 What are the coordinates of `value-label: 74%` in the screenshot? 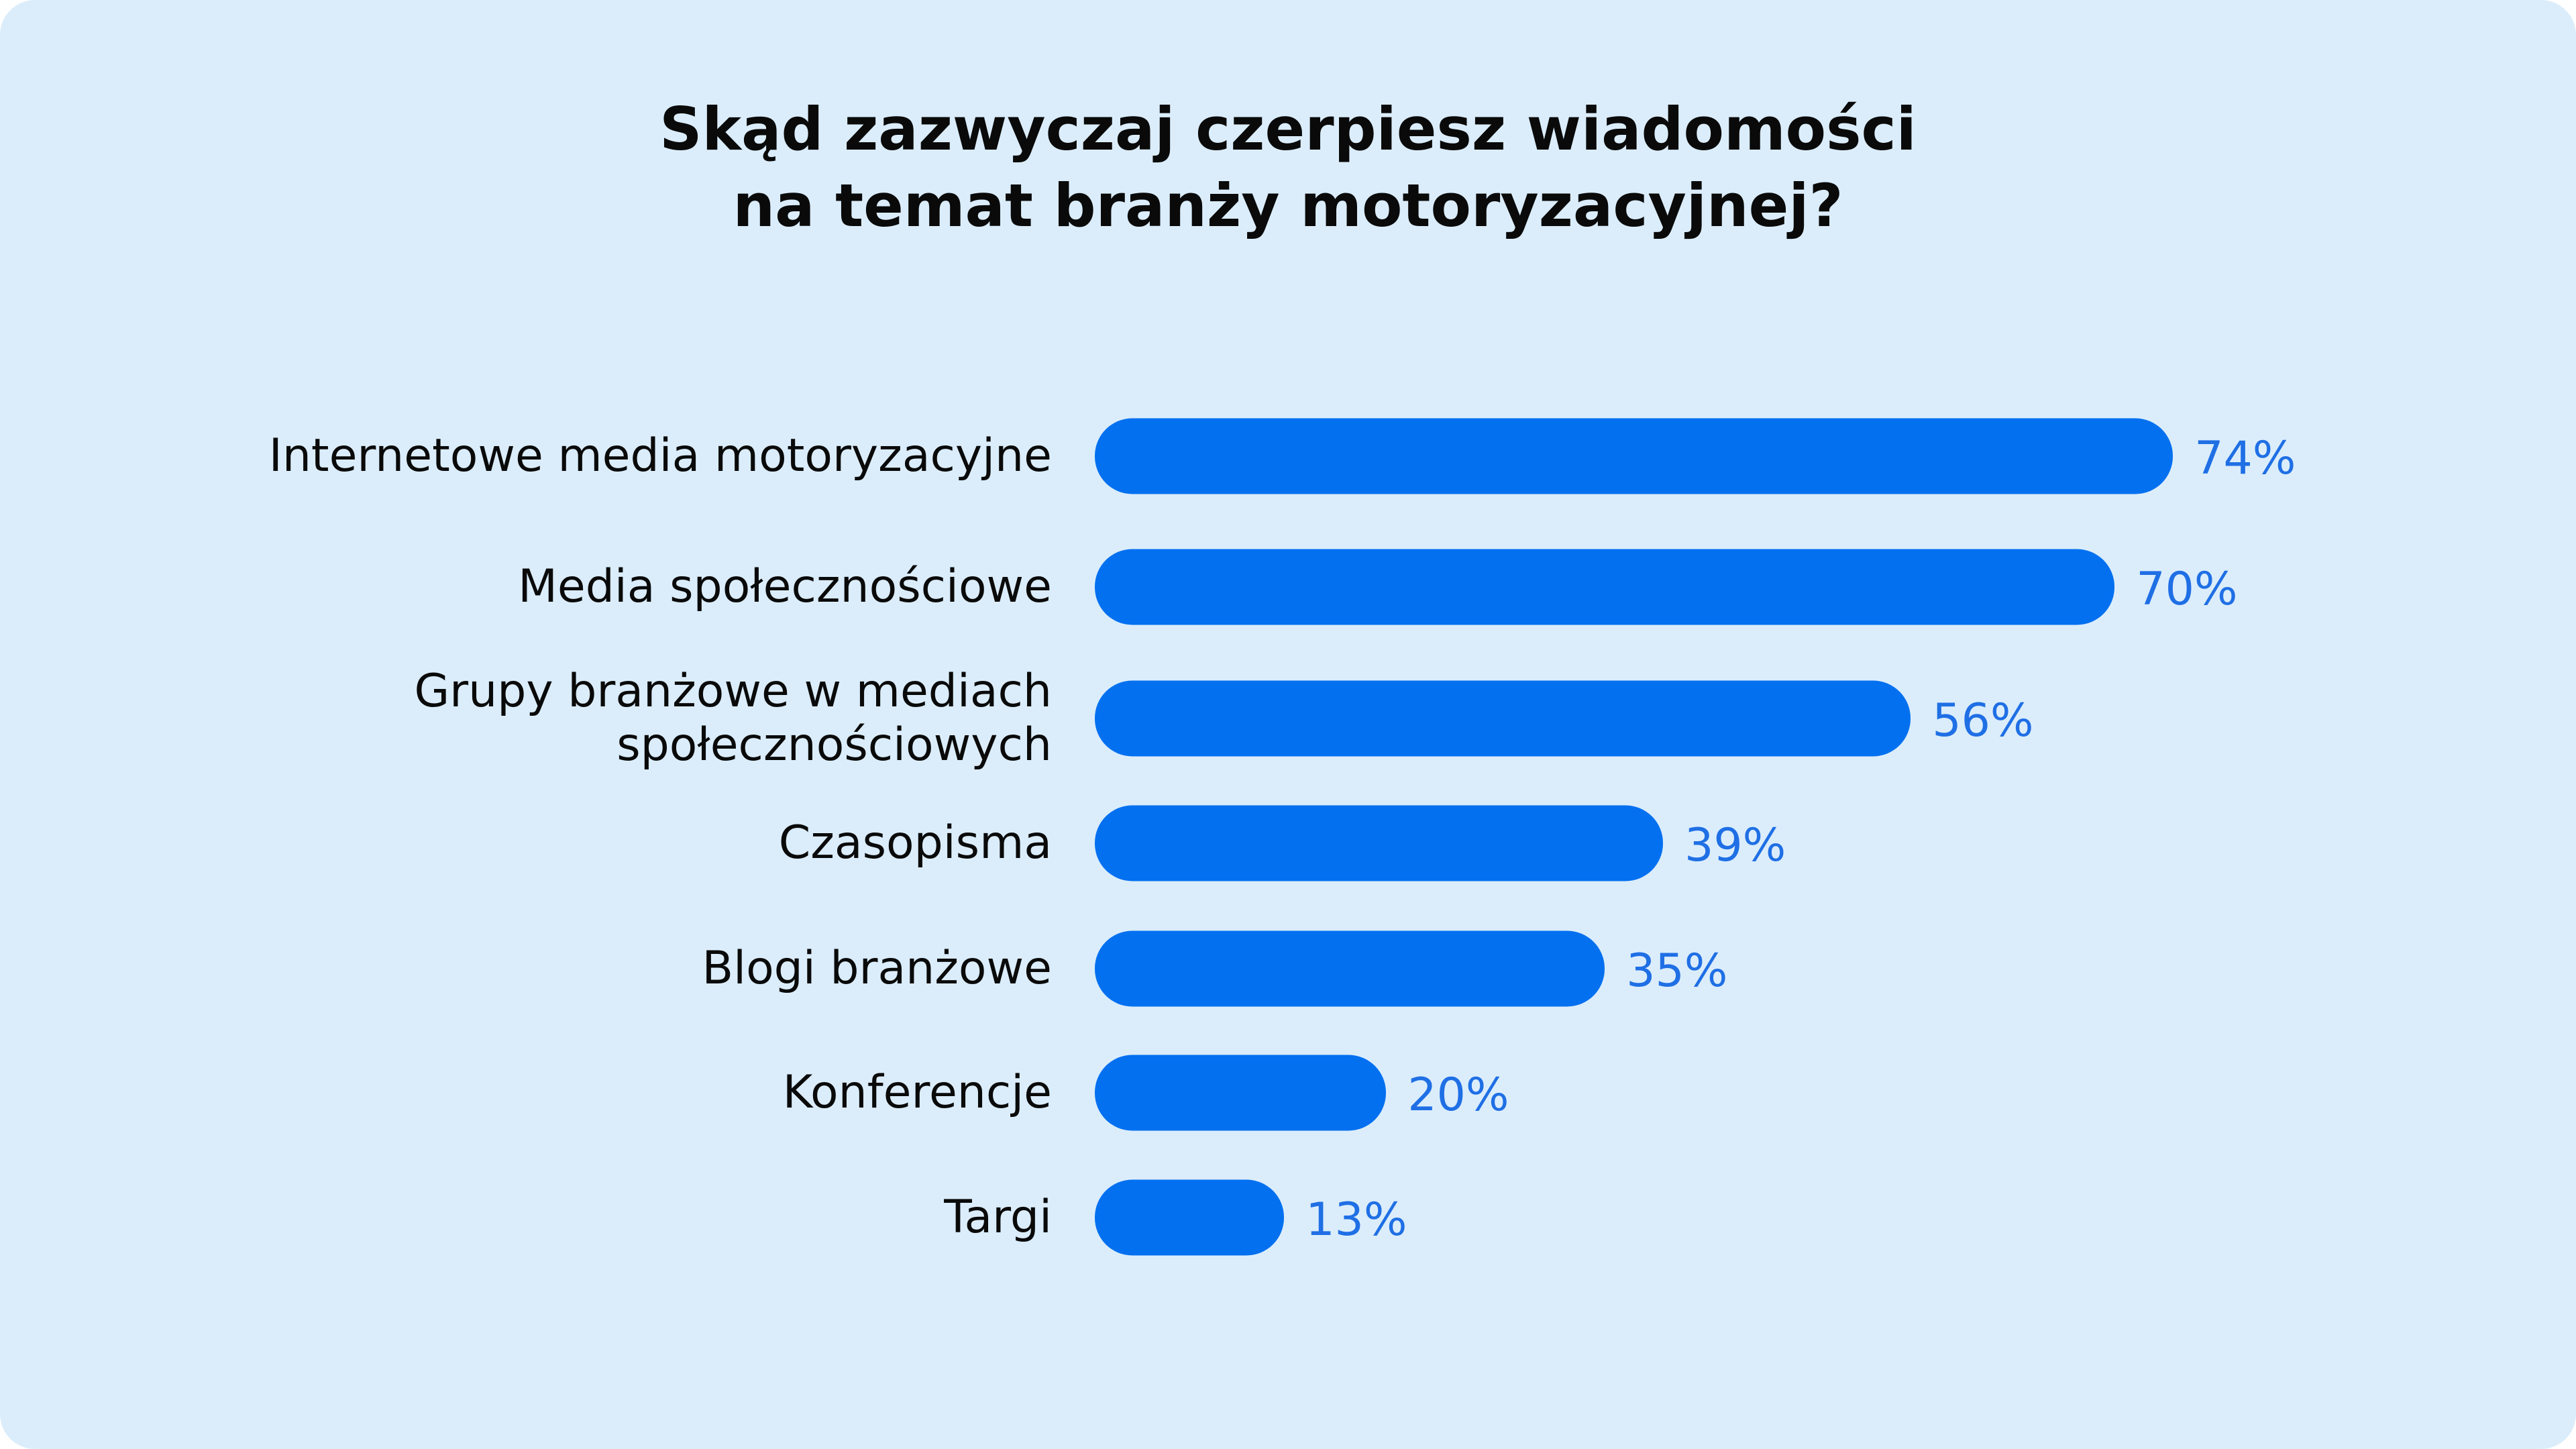 It's located at (2245, 458).